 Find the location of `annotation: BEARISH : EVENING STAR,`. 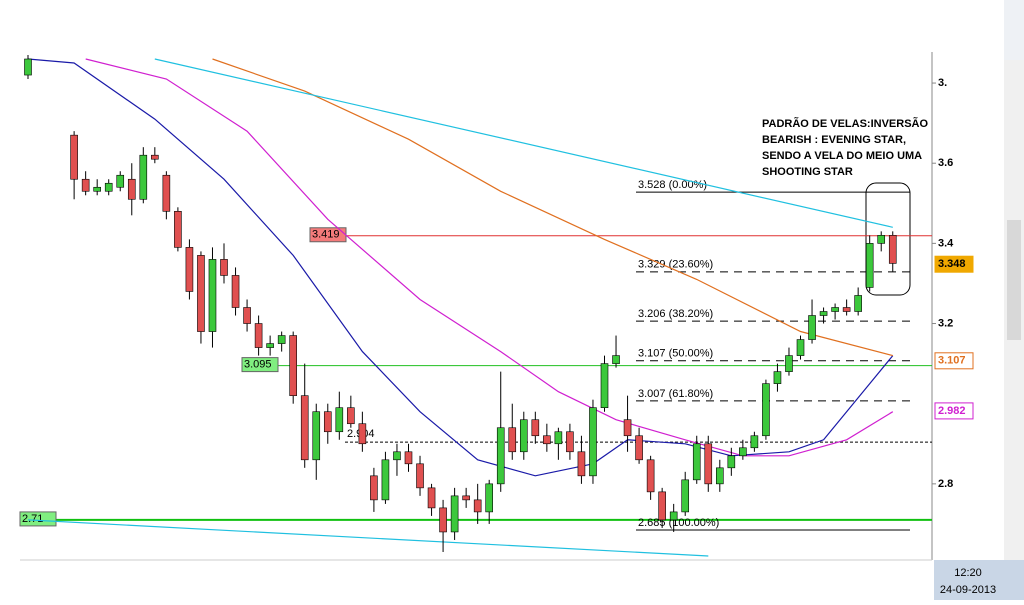

annotation: BEARISH : EVENING STAR, is located at coordinates (834, 140).